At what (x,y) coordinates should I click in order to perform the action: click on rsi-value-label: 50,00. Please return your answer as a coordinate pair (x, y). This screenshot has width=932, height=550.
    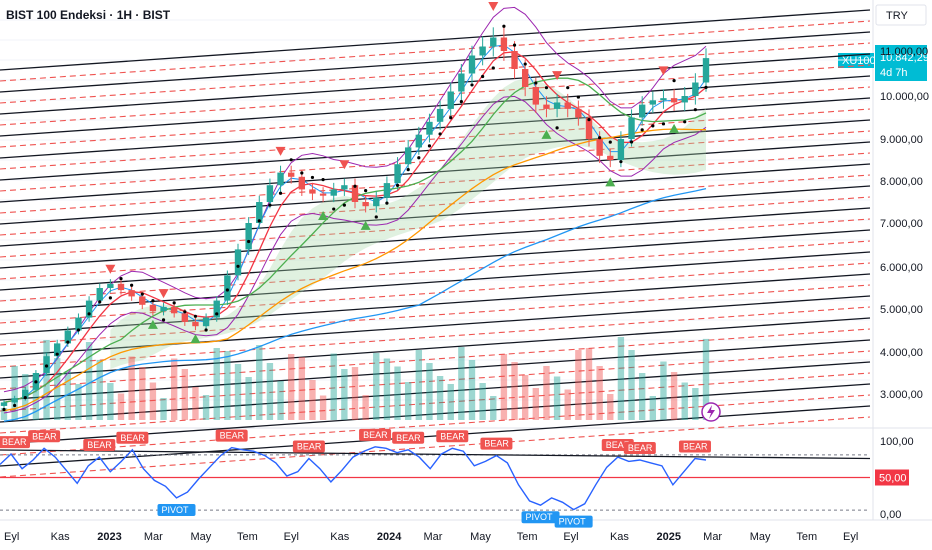
    Looking at the image, I should click on (893, 479).